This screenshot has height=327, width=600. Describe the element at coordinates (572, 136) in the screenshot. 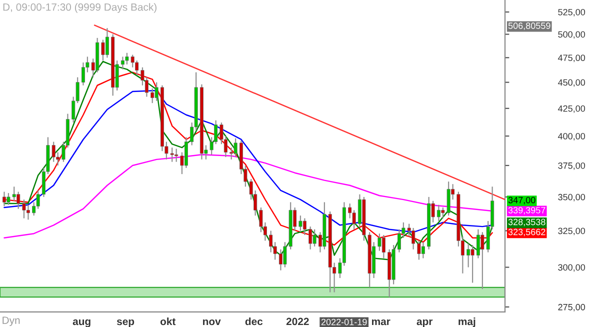

I see `y-tick-label: 400,00` at that location.